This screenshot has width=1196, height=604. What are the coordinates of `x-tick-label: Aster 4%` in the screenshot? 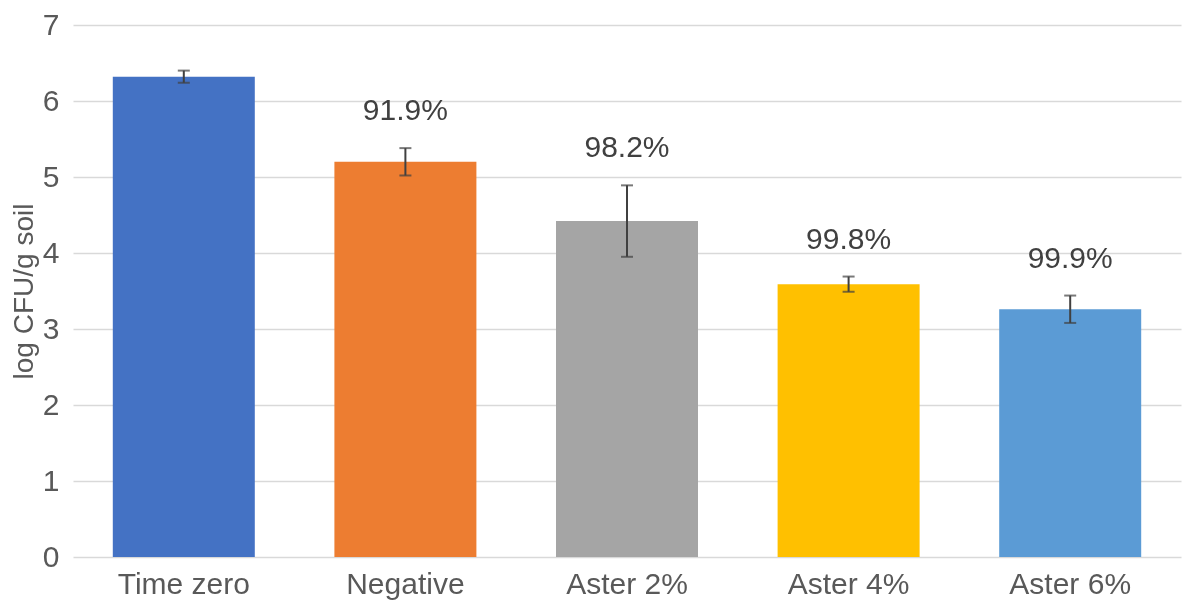 It's located at (848, 583).